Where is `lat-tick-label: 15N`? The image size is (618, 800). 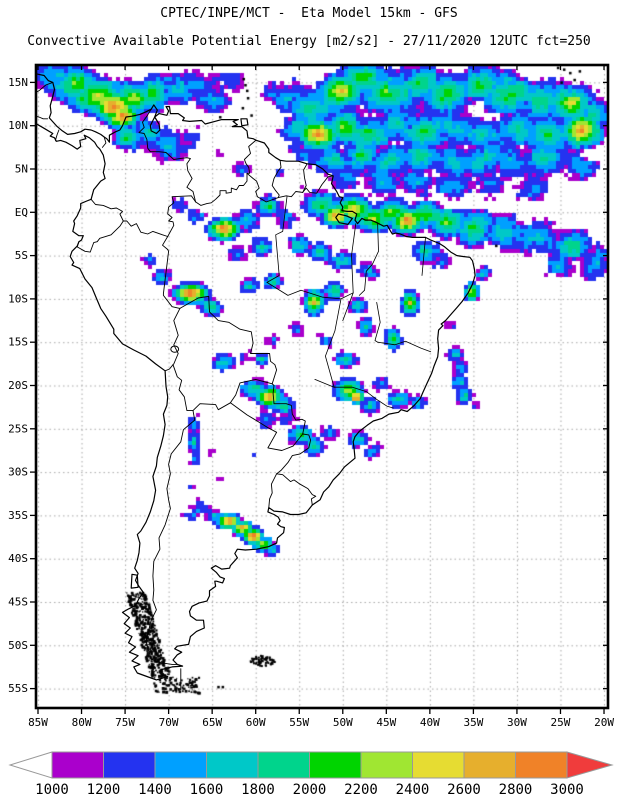
lat-tick-label: 15N is located at coordinates (18, 82).